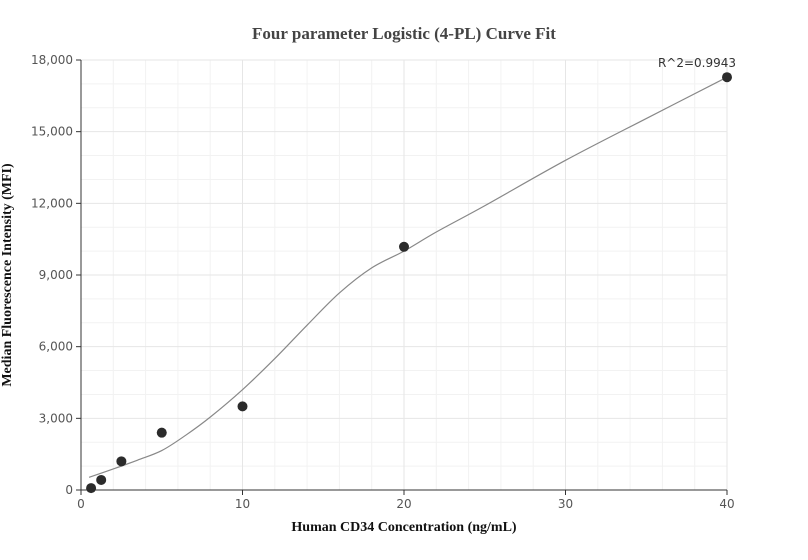 The width and height of the screenshot is (808, 560). Describe the element at coordinates (52, 203) in the screenshot. I see `y-tick-label: 12,000` at that location.